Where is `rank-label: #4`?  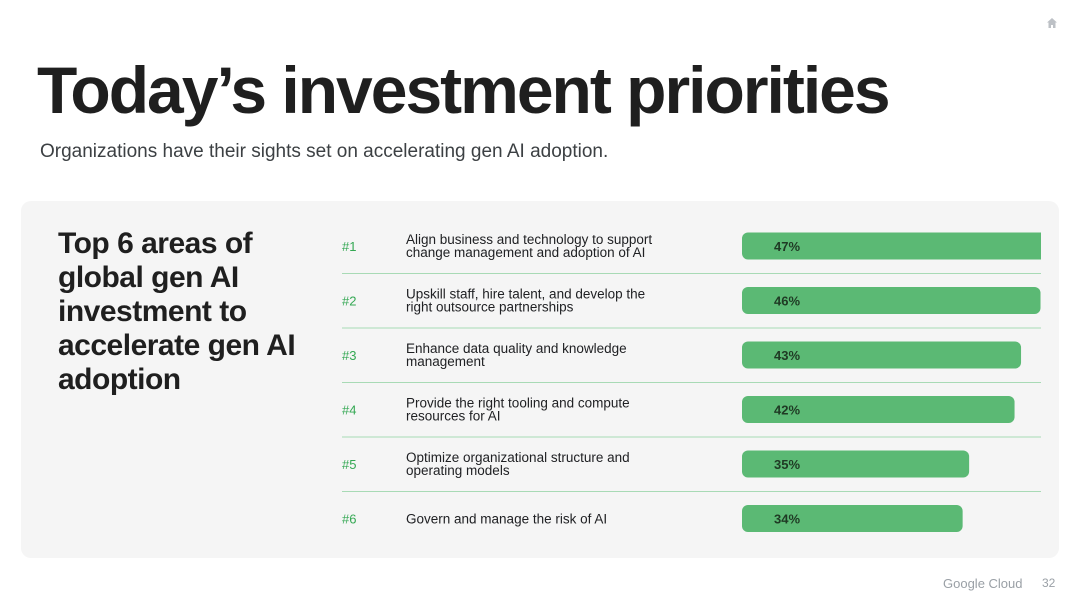
rank-label: #4 is located at coordinates (349, 410).